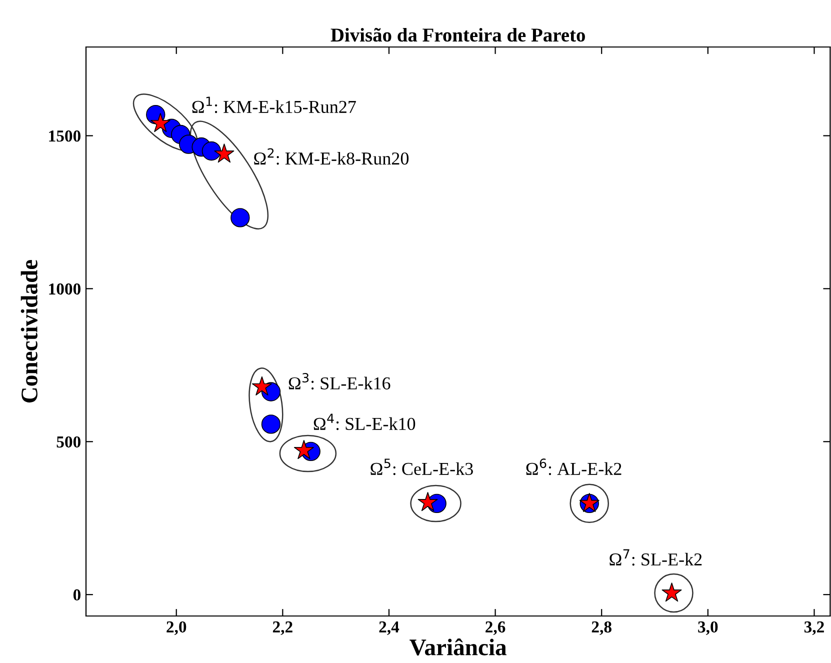 The height and width of the screenshot is (663, 831). Describe the element at coordinates (365, 422) in the screenshot. I see `annotation: Ω$^{4}$: SL-E-k10` at that location.